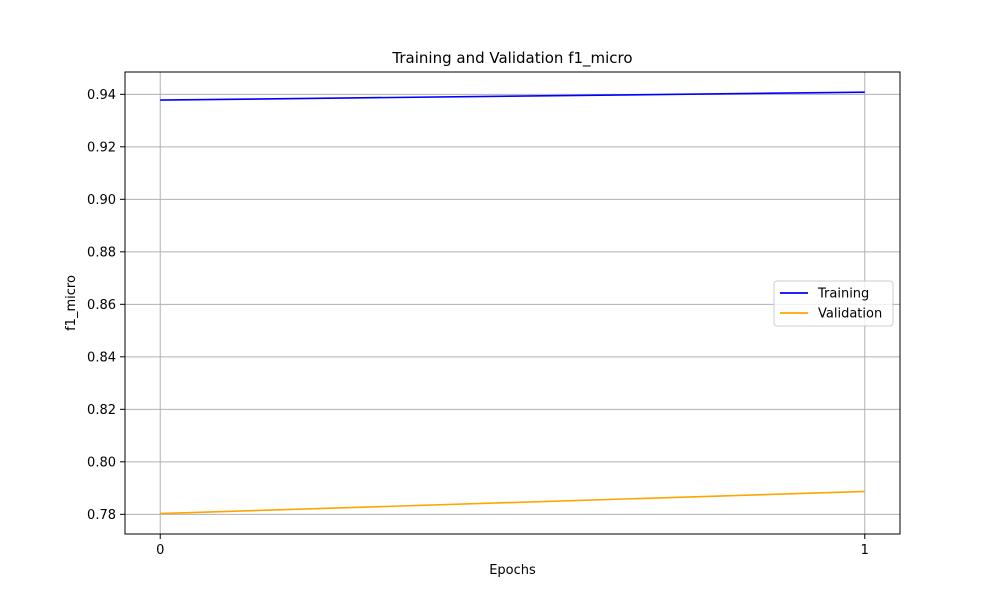 This screenshot has width=1000, height=600. Describe the element at coordinates (850, 314) in the screenshot. I see `legend-label-validation: Validation` at that location.